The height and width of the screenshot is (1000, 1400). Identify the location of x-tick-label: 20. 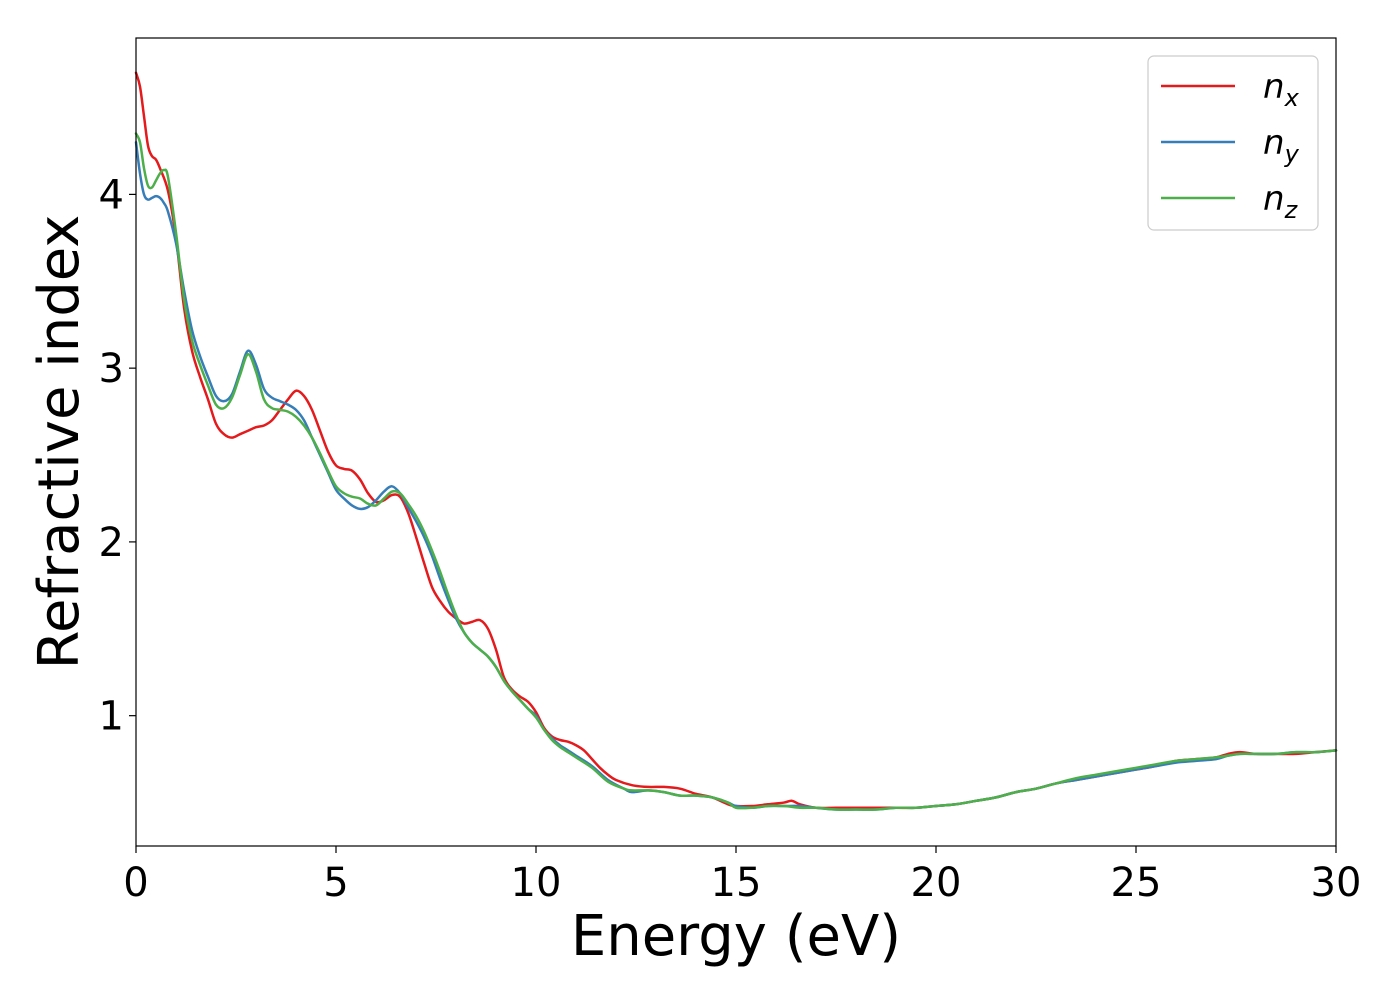
(936, 883).